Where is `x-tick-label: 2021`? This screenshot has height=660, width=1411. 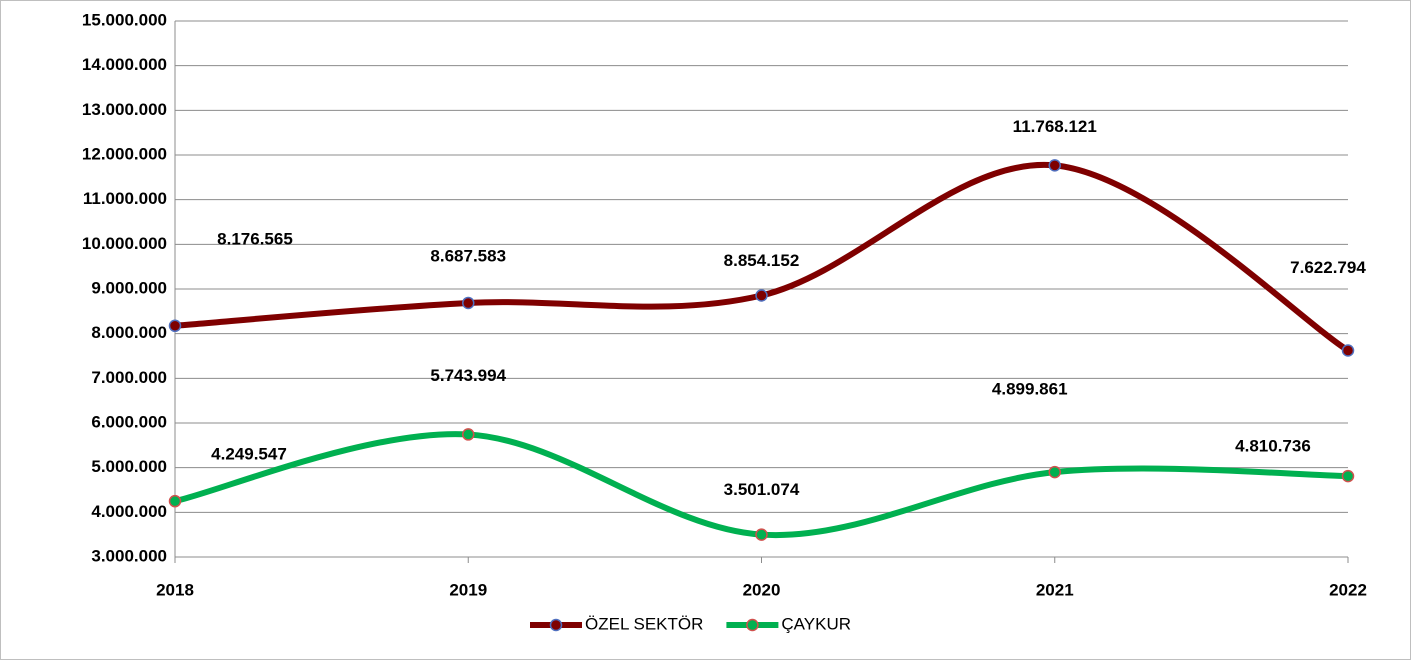
x-tick-label: 2021 is located at coordinates (1055, 589).